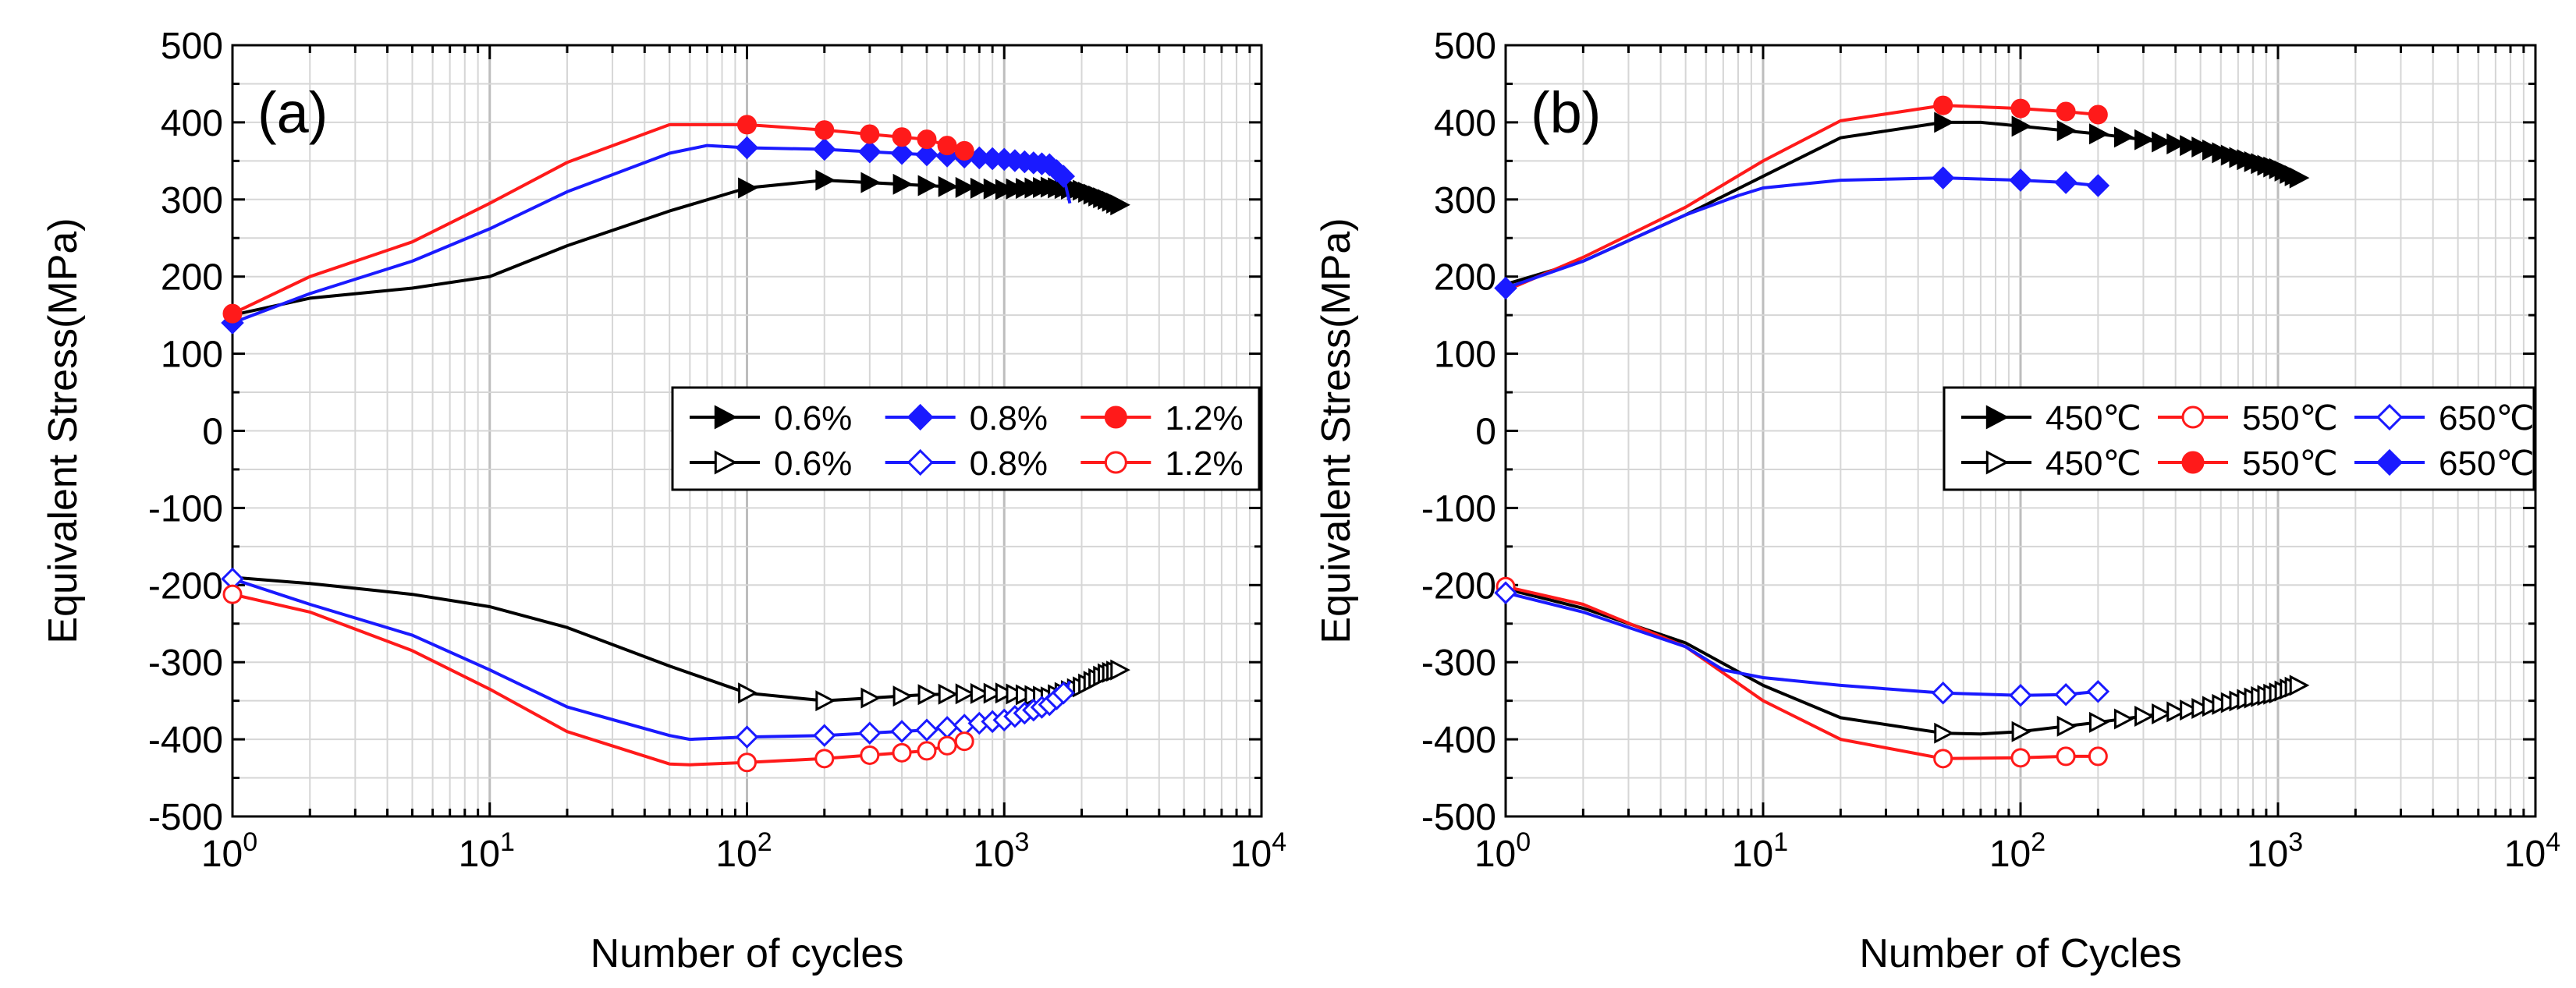 This screenshot has width=2576, height=988. I want to click on legend-item: 0.8%, so click(966, 464).